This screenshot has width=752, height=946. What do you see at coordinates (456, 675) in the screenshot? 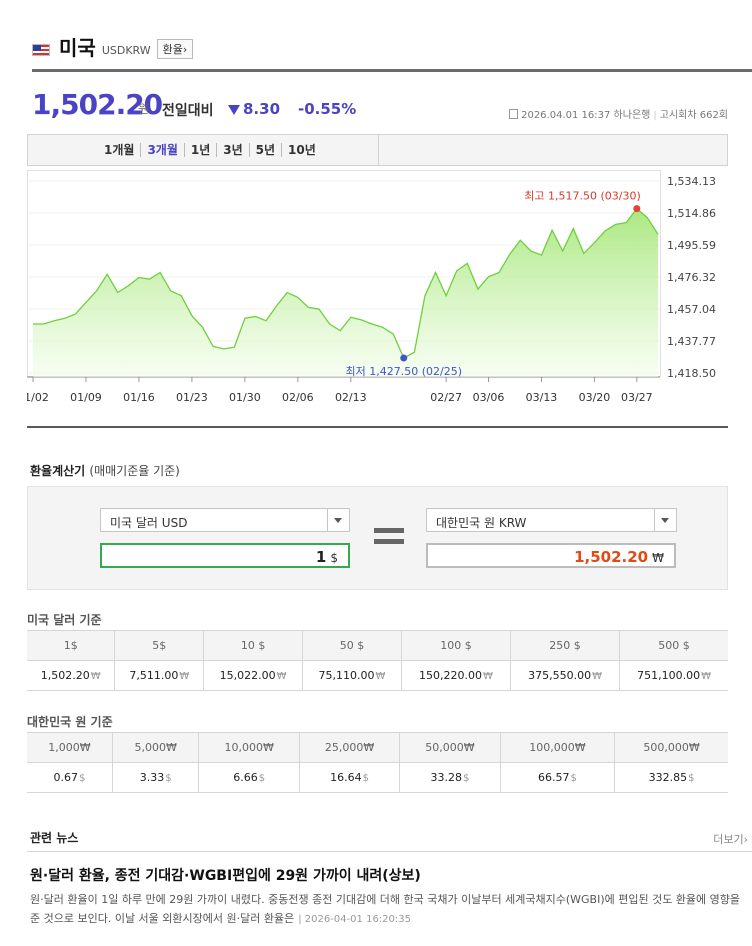
I see `usd-value-4: 150,220.00₩` at bounding box center [456, 675].